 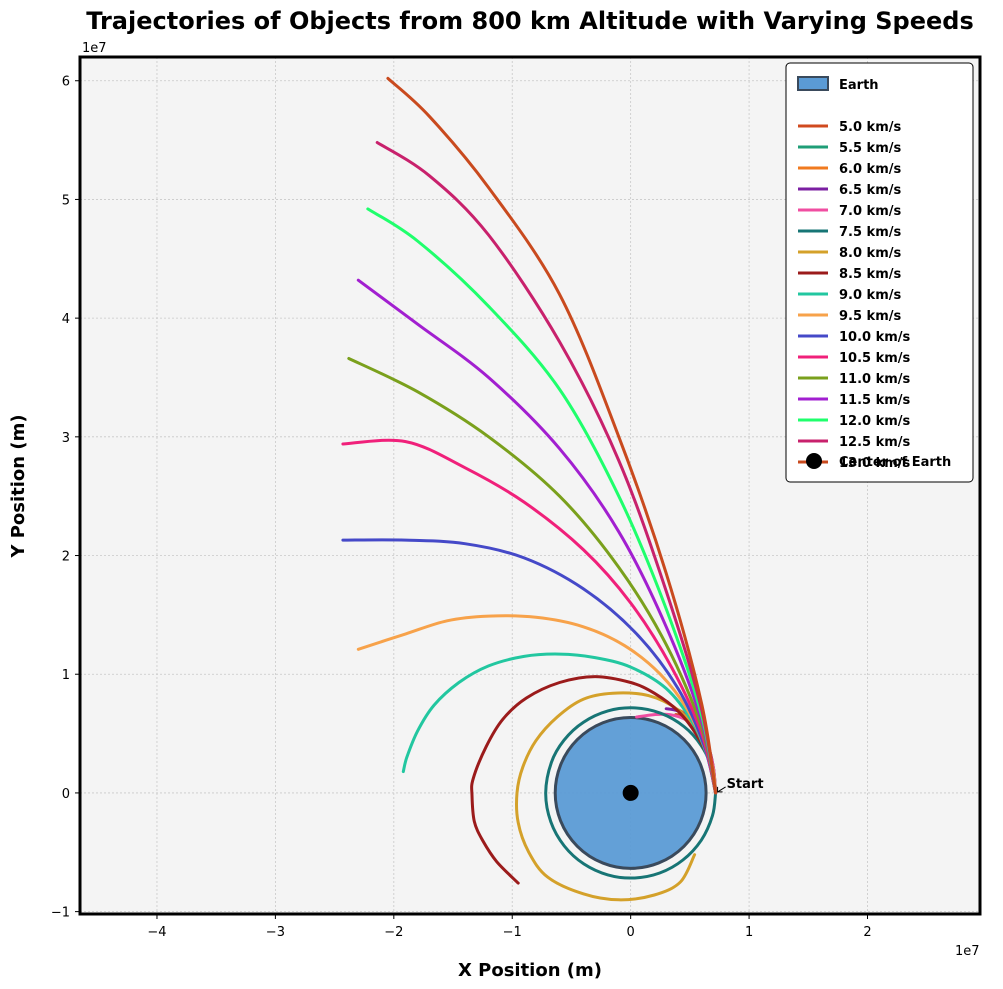 I want to click on trajectory-10-5-km-s, so click(x=529, y=616).